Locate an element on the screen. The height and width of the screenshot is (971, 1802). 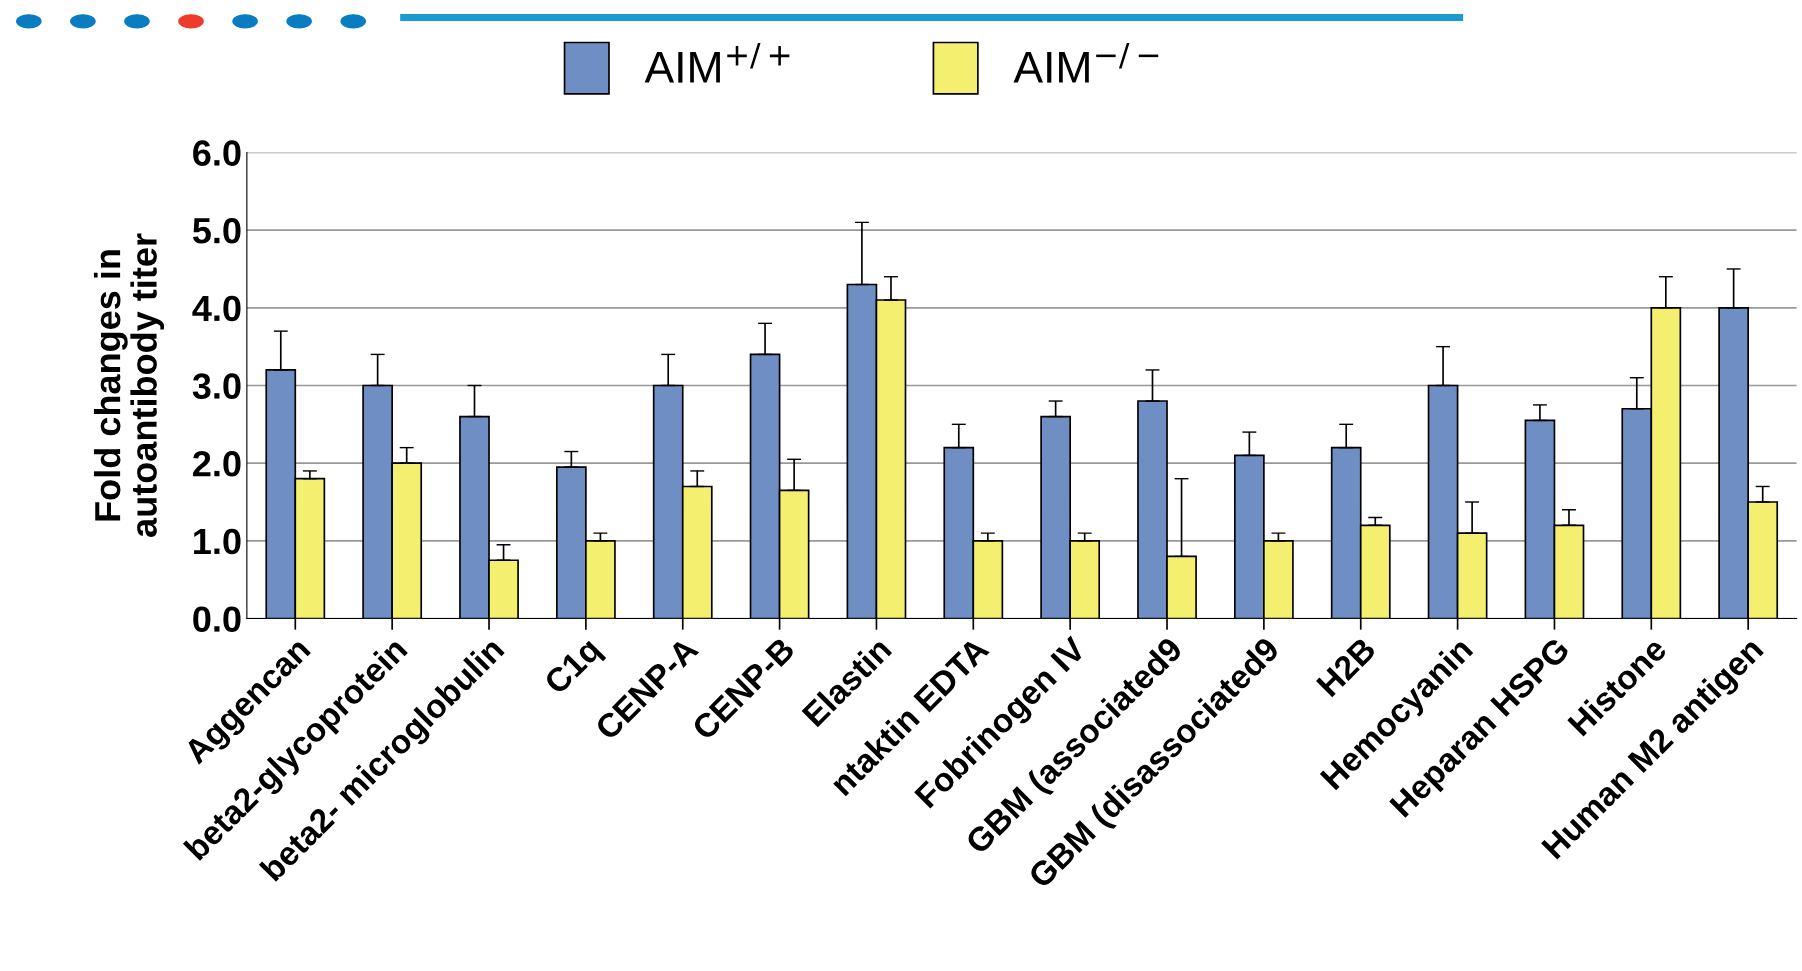
y-tick-label: 2.0 is located at coordinates (217, 464).